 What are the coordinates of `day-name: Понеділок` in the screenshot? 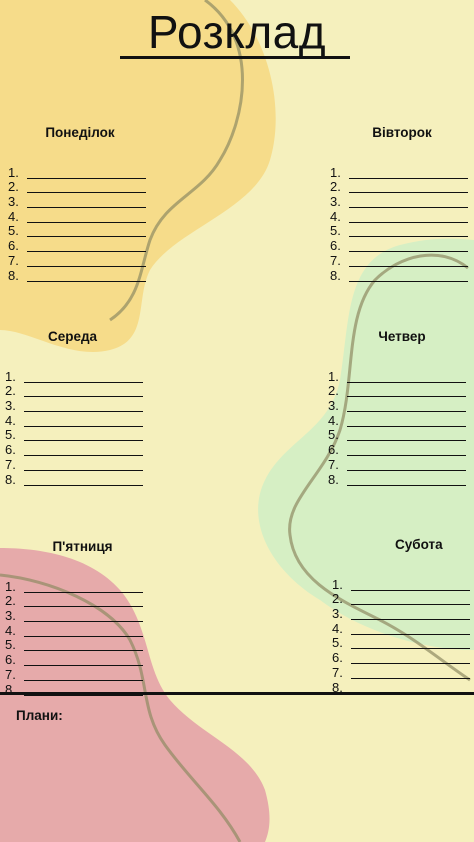 It's located at (80, 132).